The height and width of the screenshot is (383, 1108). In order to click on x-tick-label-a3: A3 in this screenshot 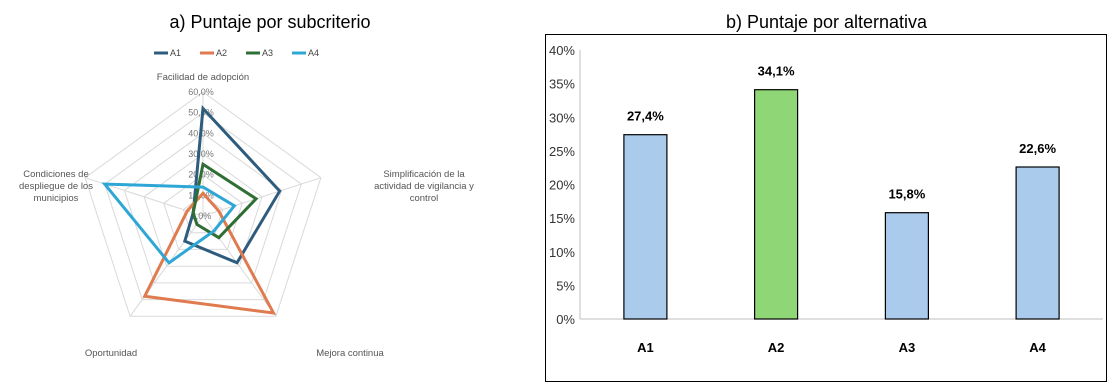, I will do `click(907, 347)`.